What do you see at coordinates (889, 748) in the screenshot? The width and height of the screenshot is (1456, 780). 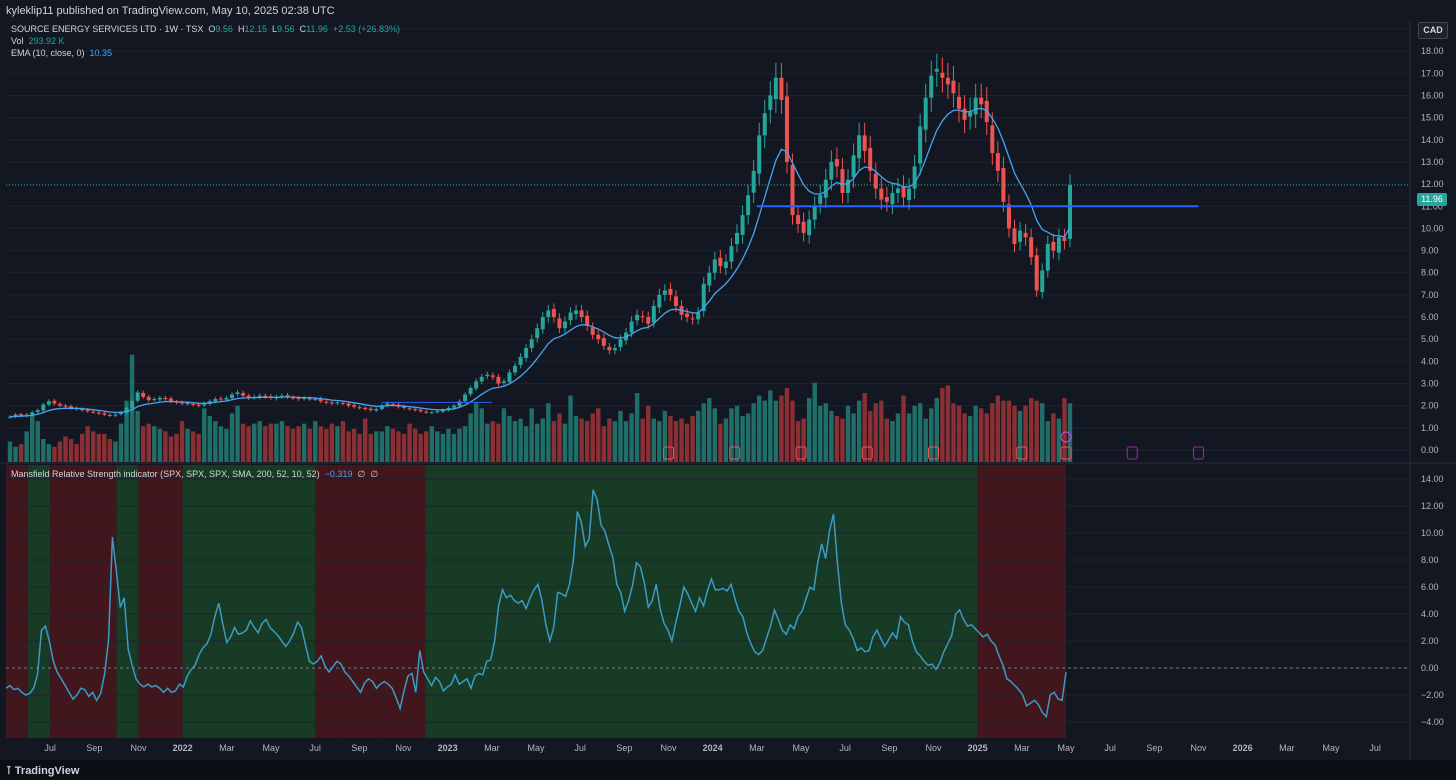 I see `time-tick-label: Sep` at bounding box center [889, 748].